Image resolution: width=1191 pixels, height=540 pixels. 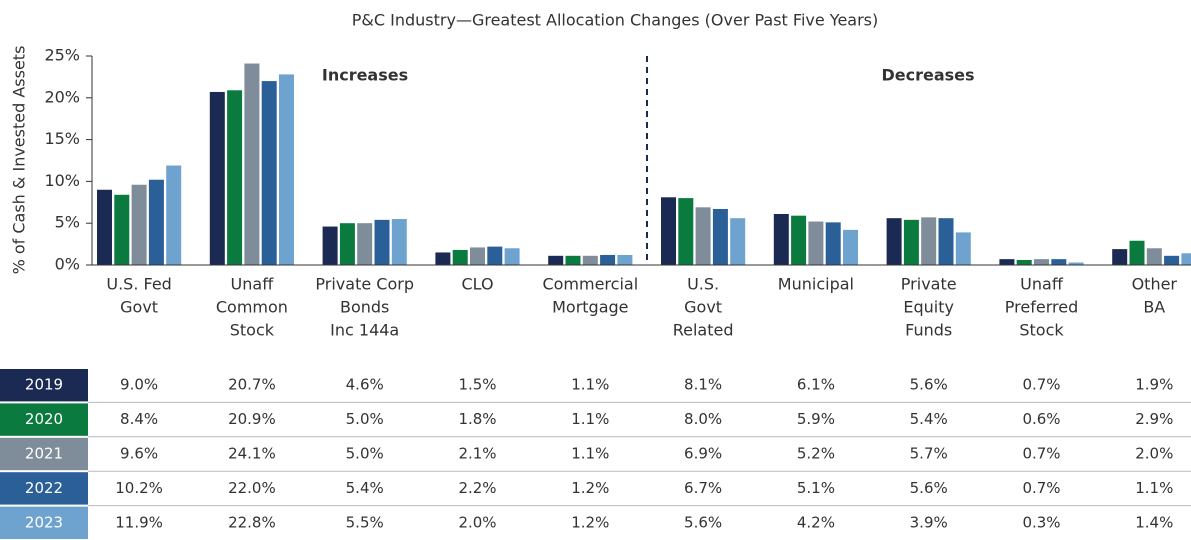 I want to click on x-tick-label: U.S. Fed, so click(x=138, y=284).